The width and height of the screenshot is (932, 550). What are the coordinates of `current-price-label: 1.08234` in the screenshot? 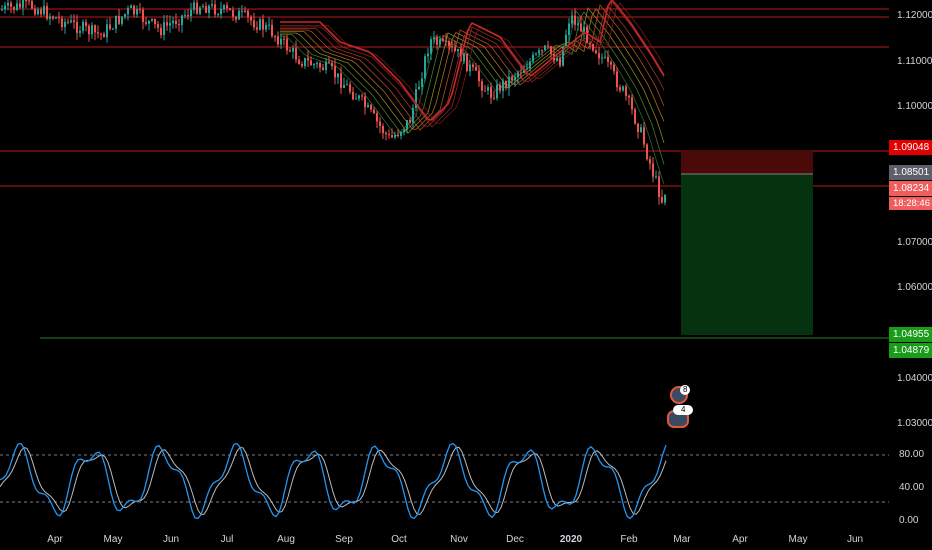 It's located at (910, 188).